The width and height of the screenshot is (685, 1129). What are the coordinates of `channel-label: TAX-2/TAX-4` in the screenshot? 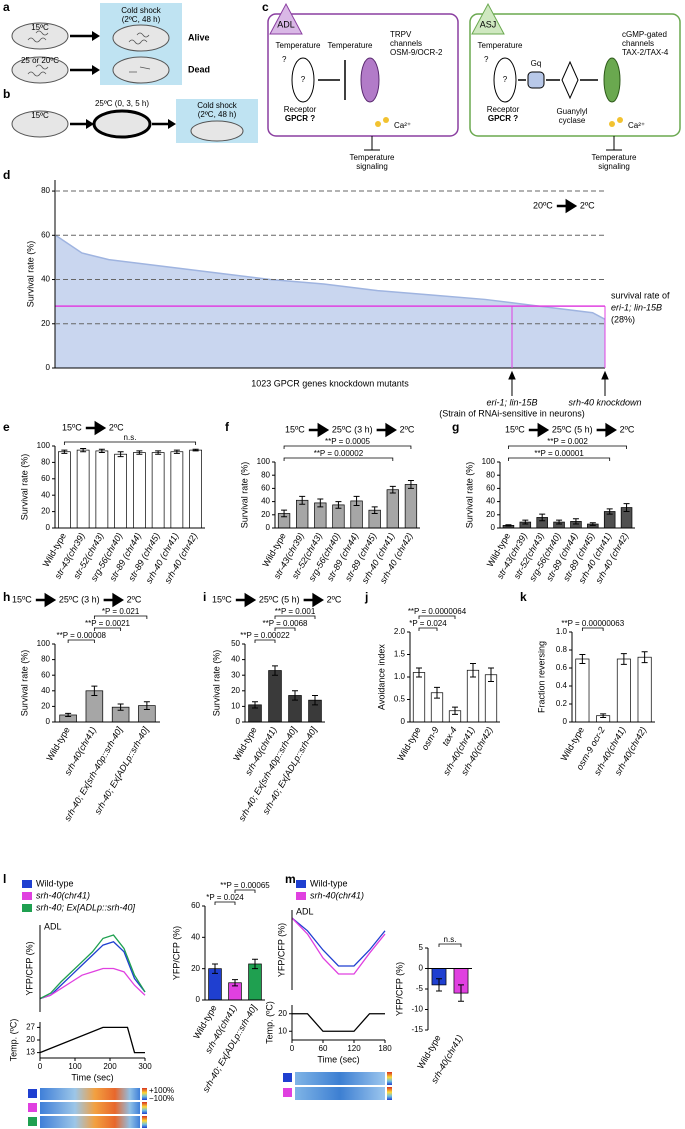 It's located at (645, 52).